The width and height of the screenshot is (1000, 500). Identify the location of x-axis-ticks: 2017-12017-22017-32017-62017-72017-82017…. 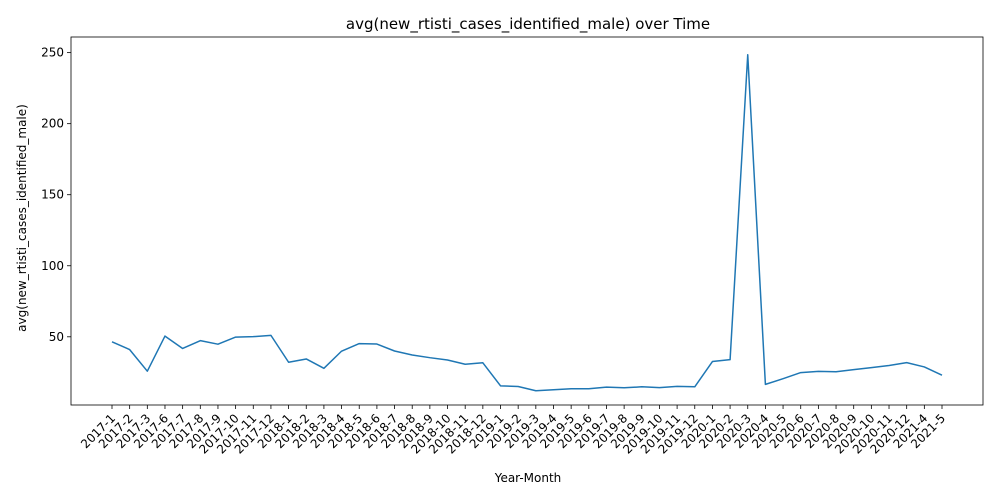
(513, 431).